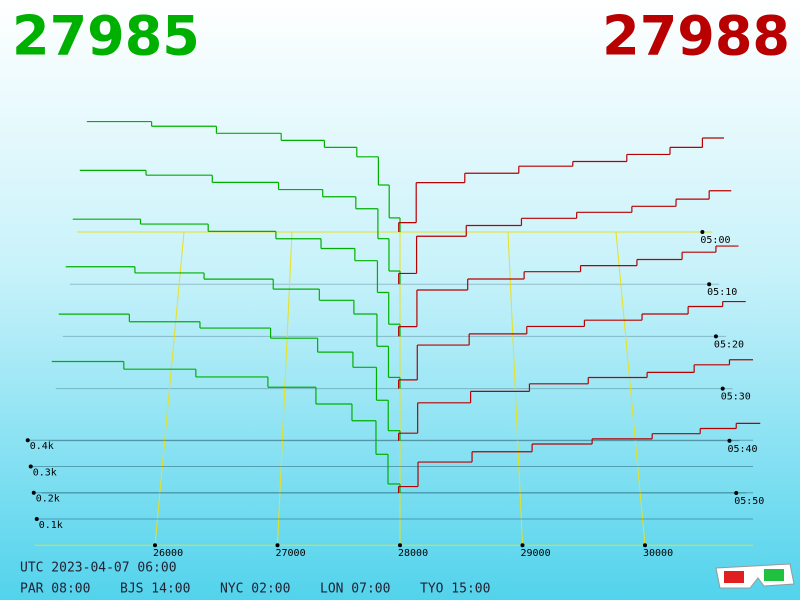  I want to click on x-tick-label: 28000, so click(413, 553).